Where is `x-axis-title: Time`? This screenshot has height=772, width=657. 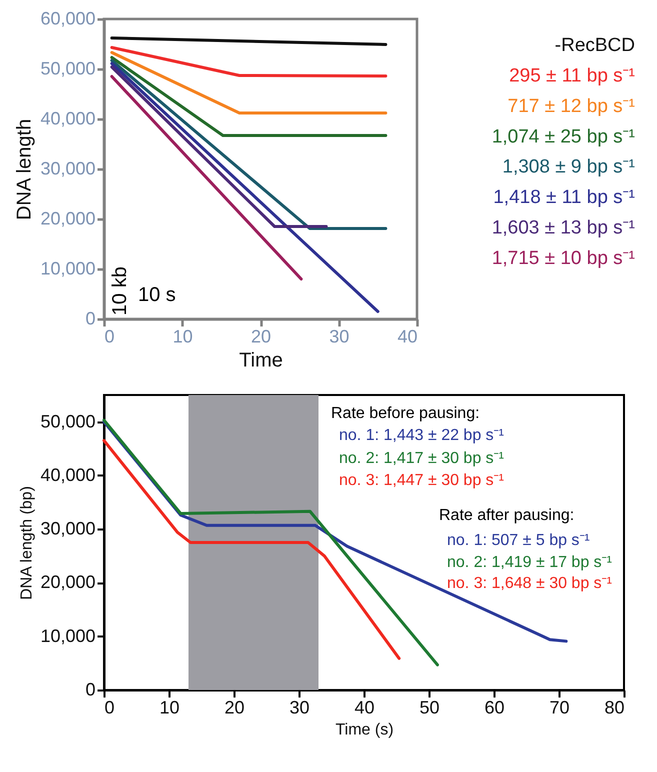 x-axis-title: Time is located at coordinates (261, 361).